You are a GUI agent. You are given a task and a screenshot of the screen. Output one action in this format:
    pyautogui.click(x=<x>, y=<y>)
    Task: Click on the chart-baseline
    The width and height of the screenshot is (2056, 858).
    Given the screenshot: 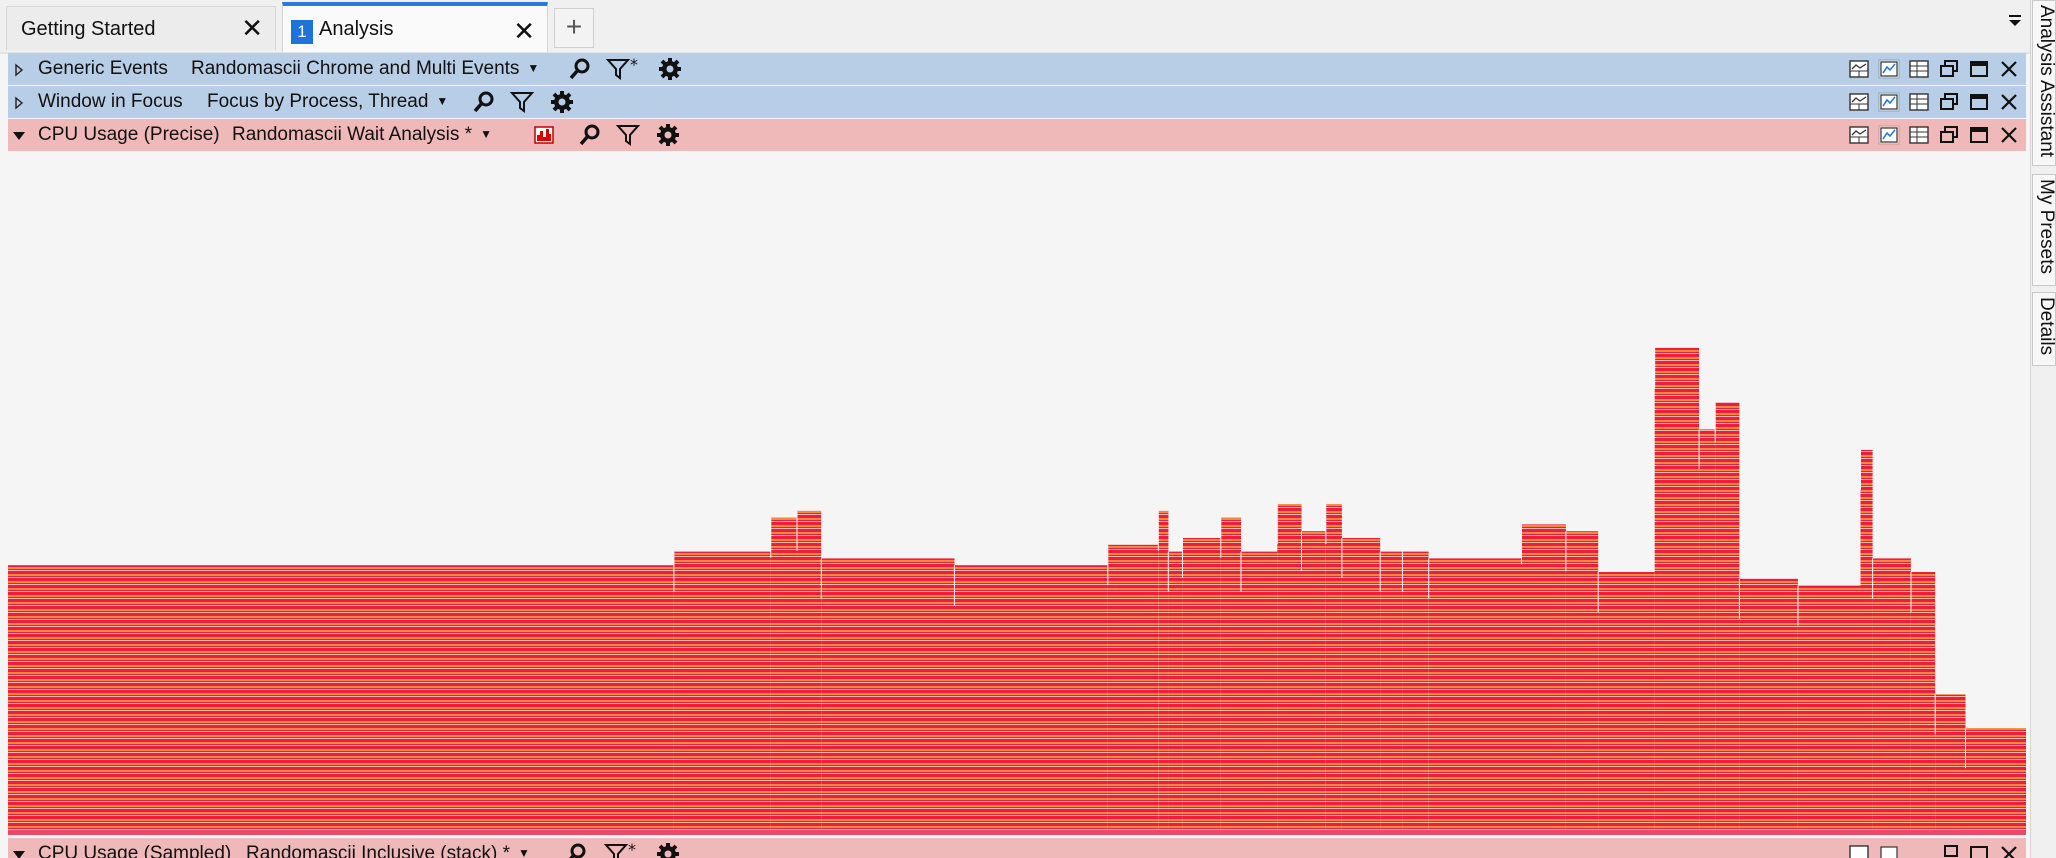 What is the action you would take?
    pyautogui.click(x=1017, y=832)
    